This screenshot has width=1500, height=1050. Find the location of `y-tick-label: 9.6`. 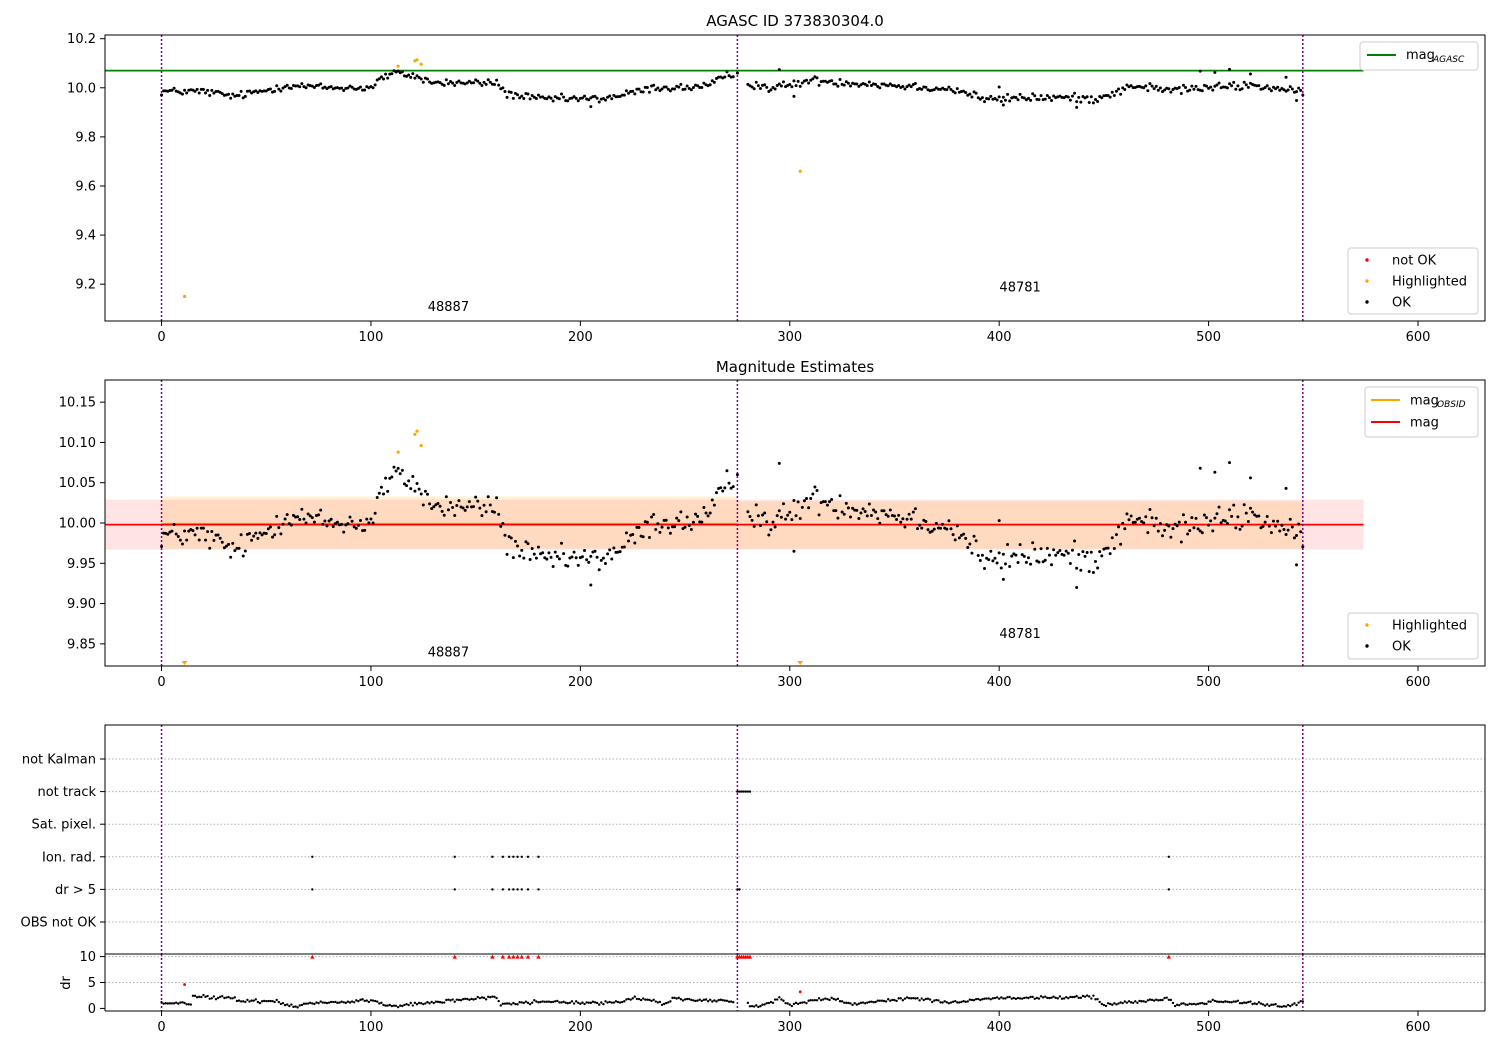

y-tick-label: 9.6 is located at coordinates (85, 186).